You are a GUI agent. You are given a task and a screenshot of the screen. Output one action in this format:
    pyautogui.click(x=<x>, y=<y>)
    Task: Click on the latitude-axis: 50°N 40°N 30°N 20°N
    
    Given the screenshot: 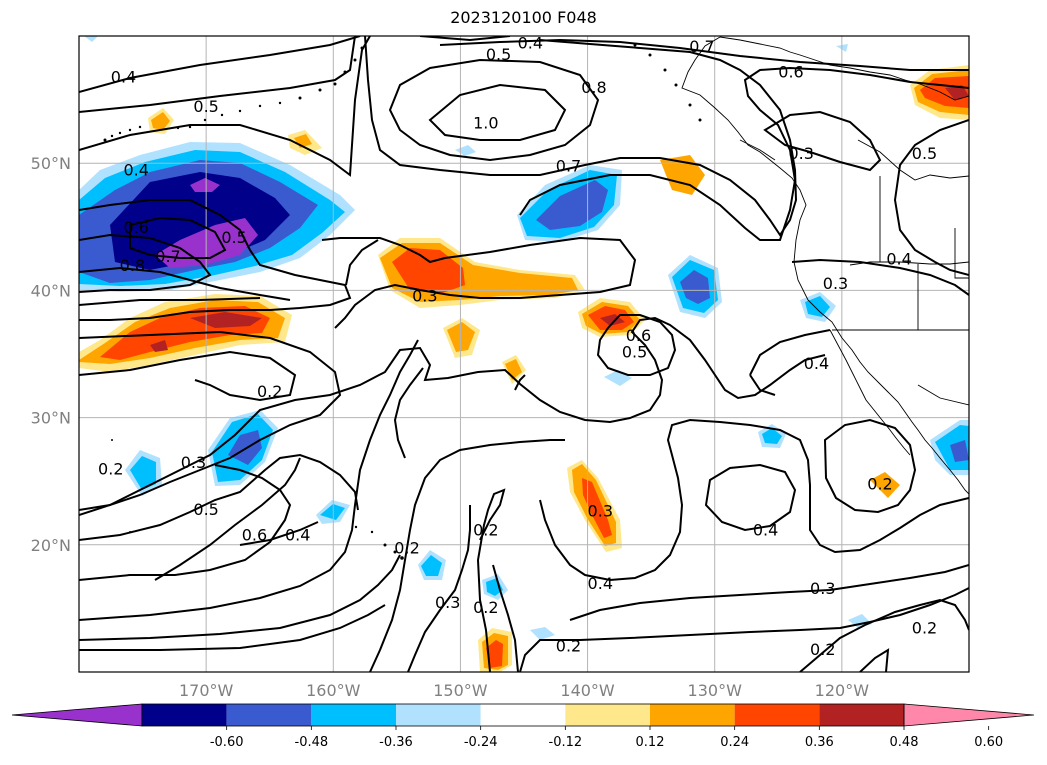 What is the action you would take?
    pyautogui.click(x=51, y=354)
    